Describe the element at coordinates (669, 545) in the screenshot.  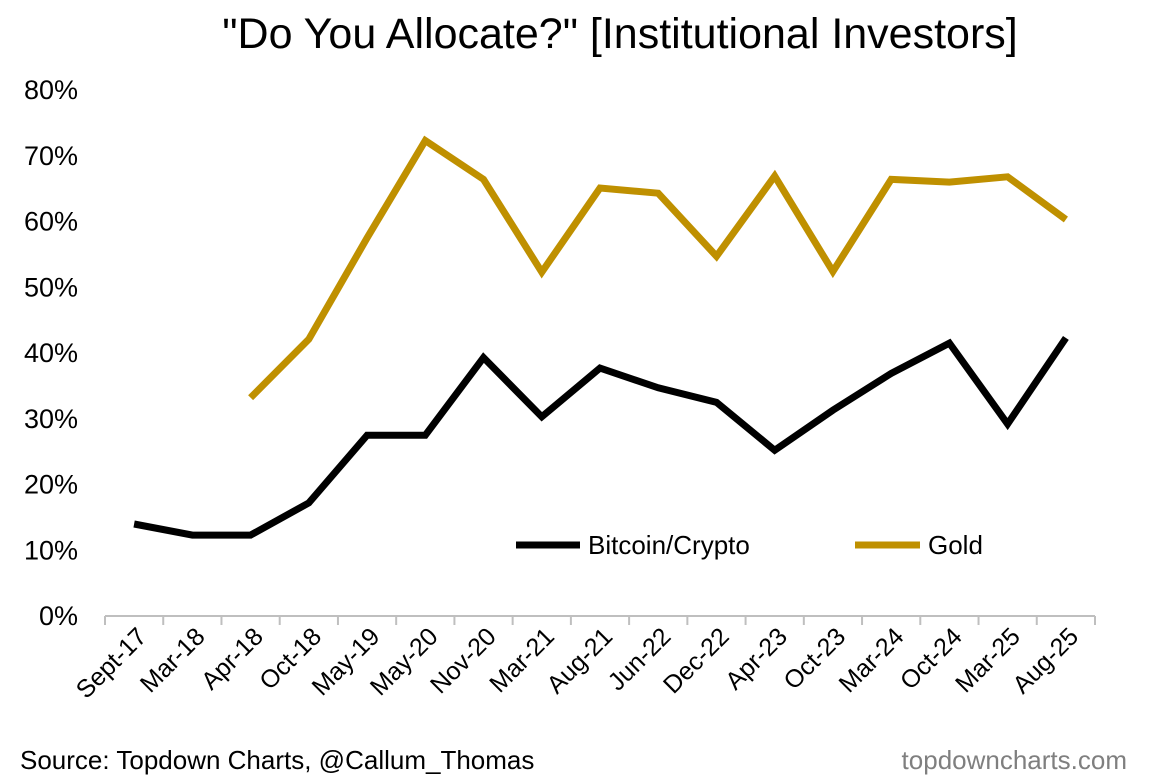
I see `legend-label: Bitcoin/Crypto` at that location.